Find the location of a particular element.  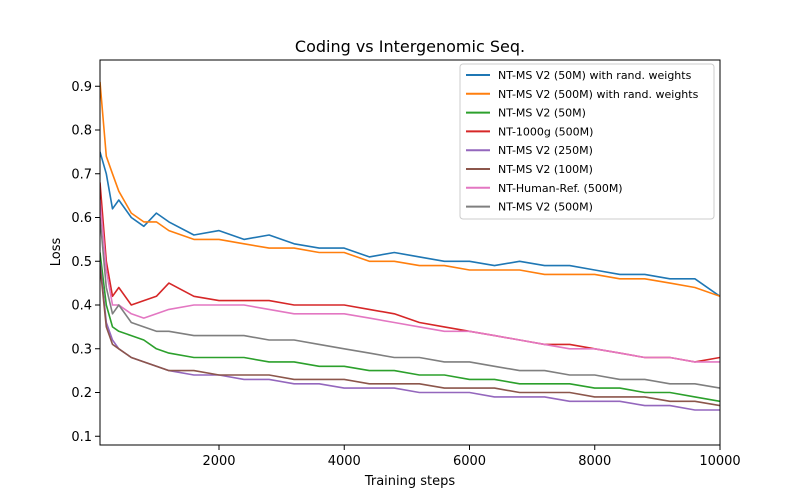

y-axis-label: Loss is located at coordinates (56, 252).